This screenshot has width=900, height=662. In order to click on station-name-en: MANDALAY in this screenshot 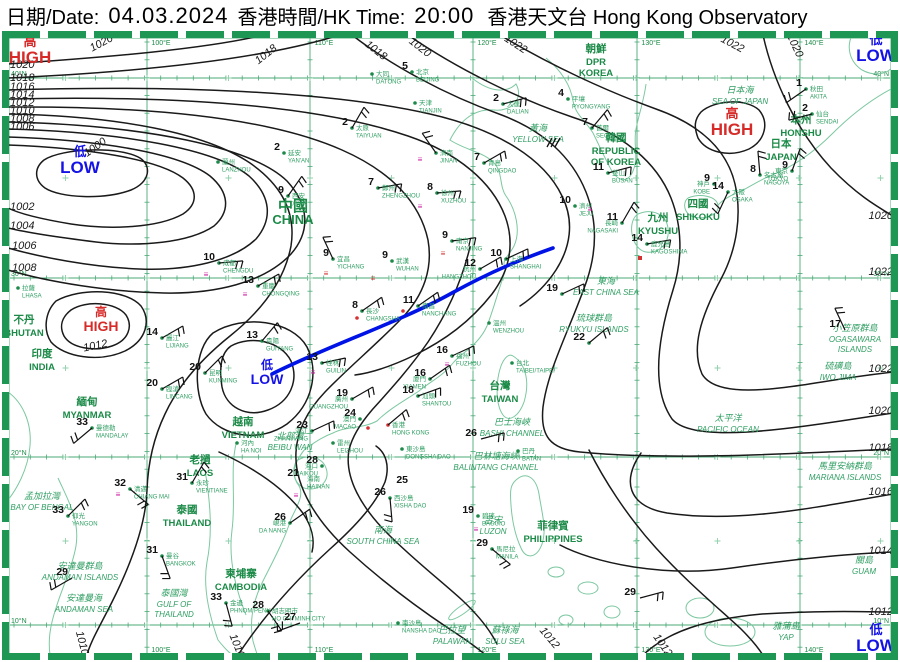, I will do `click(112, 437)`.